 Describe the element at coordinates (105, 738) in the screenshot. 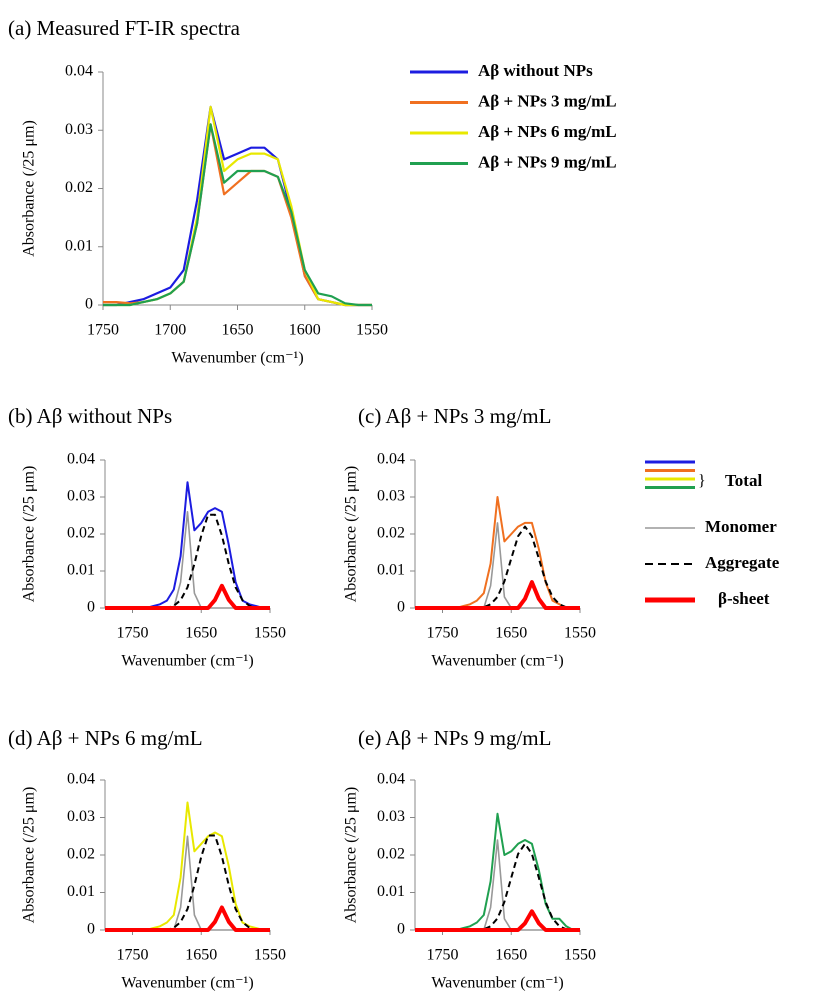

I see `chart-title: (d) Aβ + NPs 6 mg/mL` at that location.